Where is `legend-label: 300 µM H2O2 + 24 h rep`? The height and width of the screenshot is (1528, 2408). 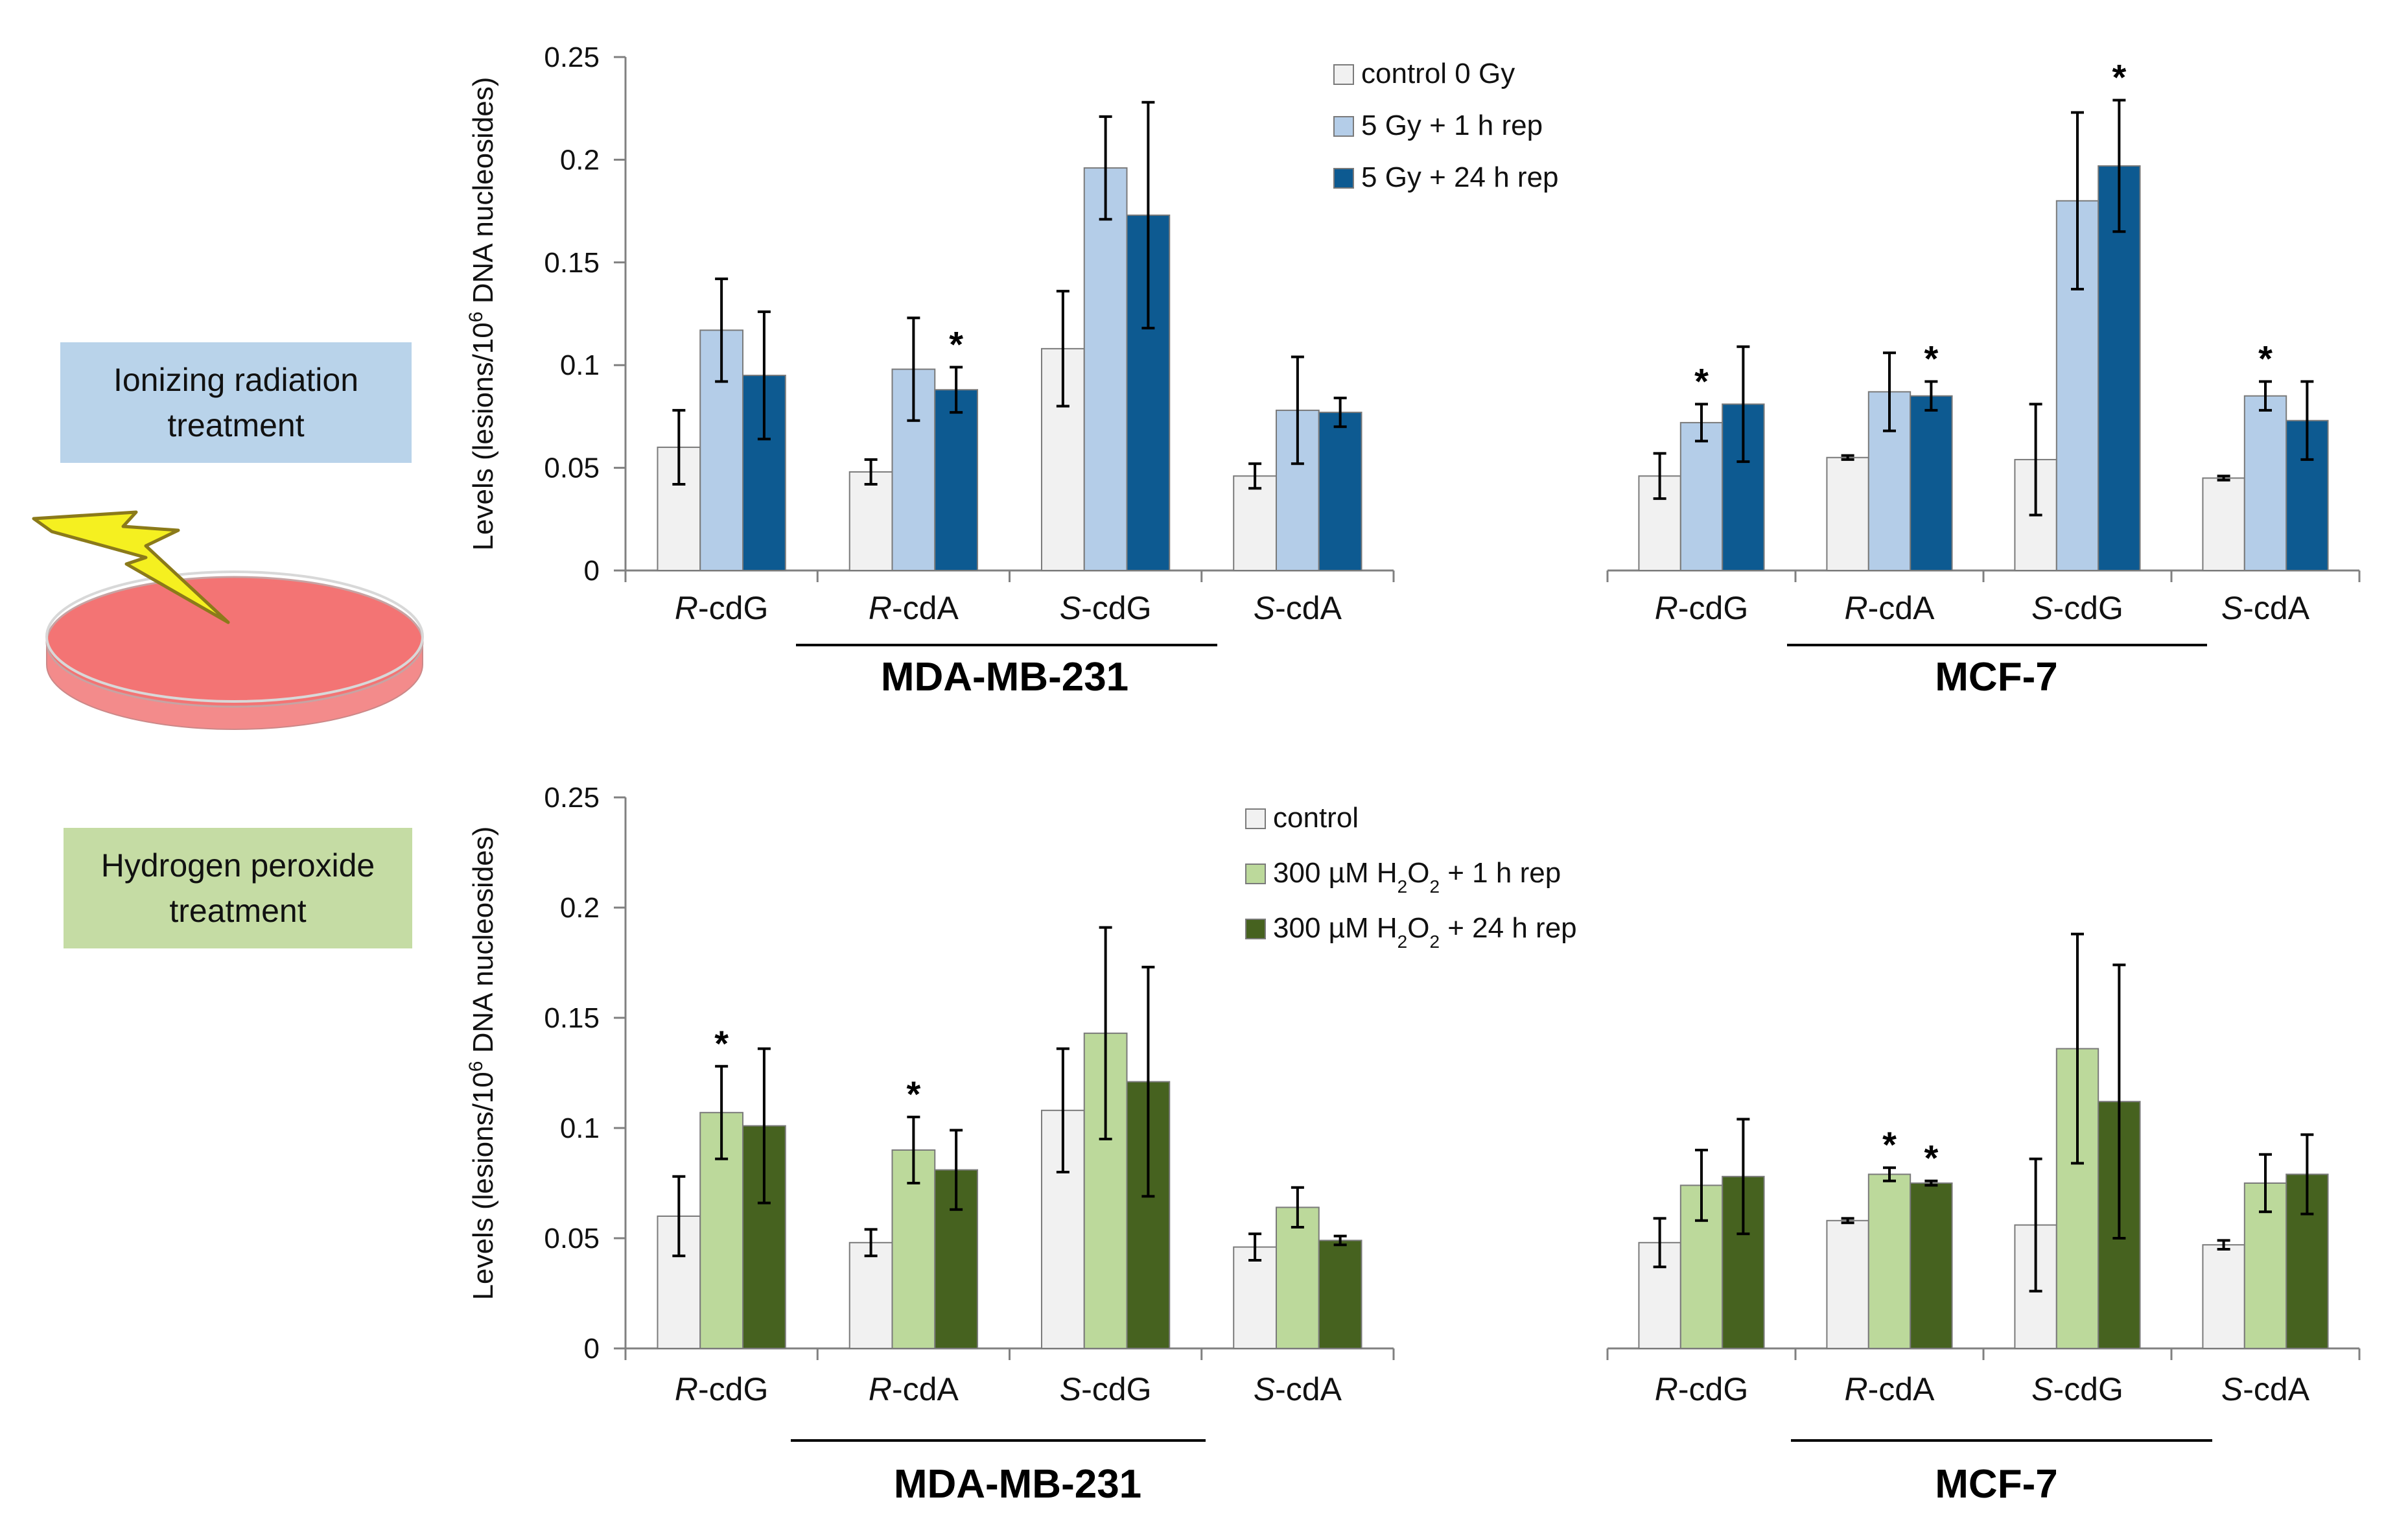 legend-label: 300 µM H2O2 + 24 h rep is located at coordinates (1425, 932).